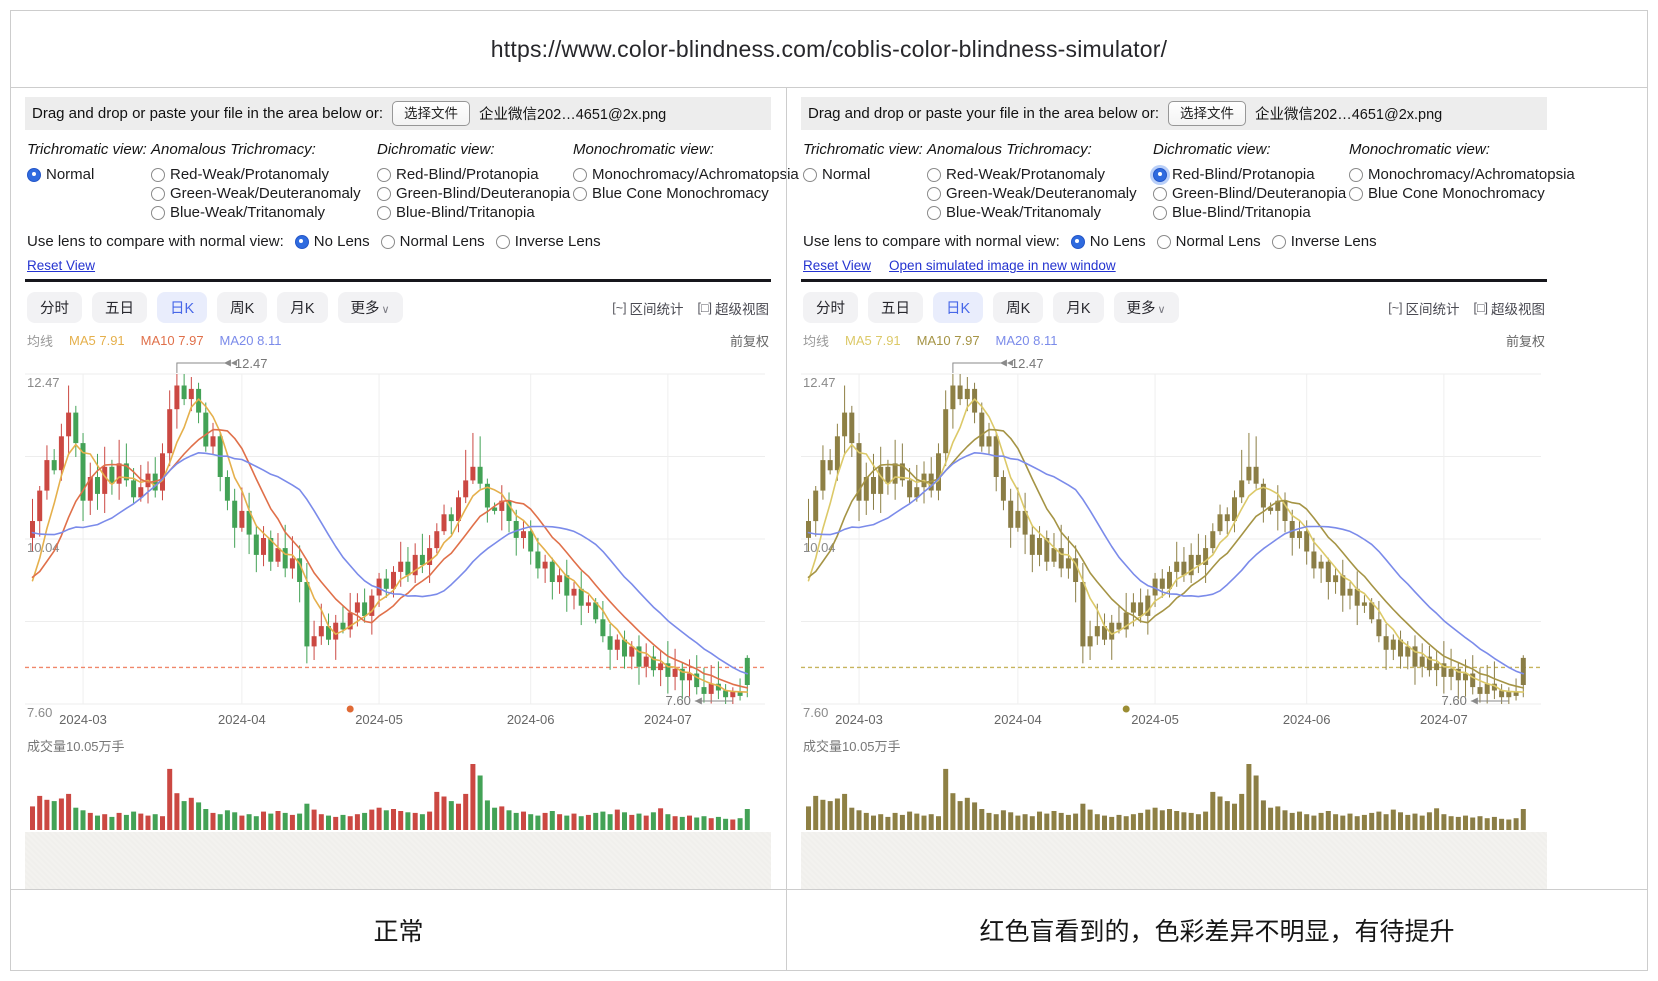 This screenshot has width=1658, height=981. I want to click on radio-normal-lens-icon, so click(1163, 241).